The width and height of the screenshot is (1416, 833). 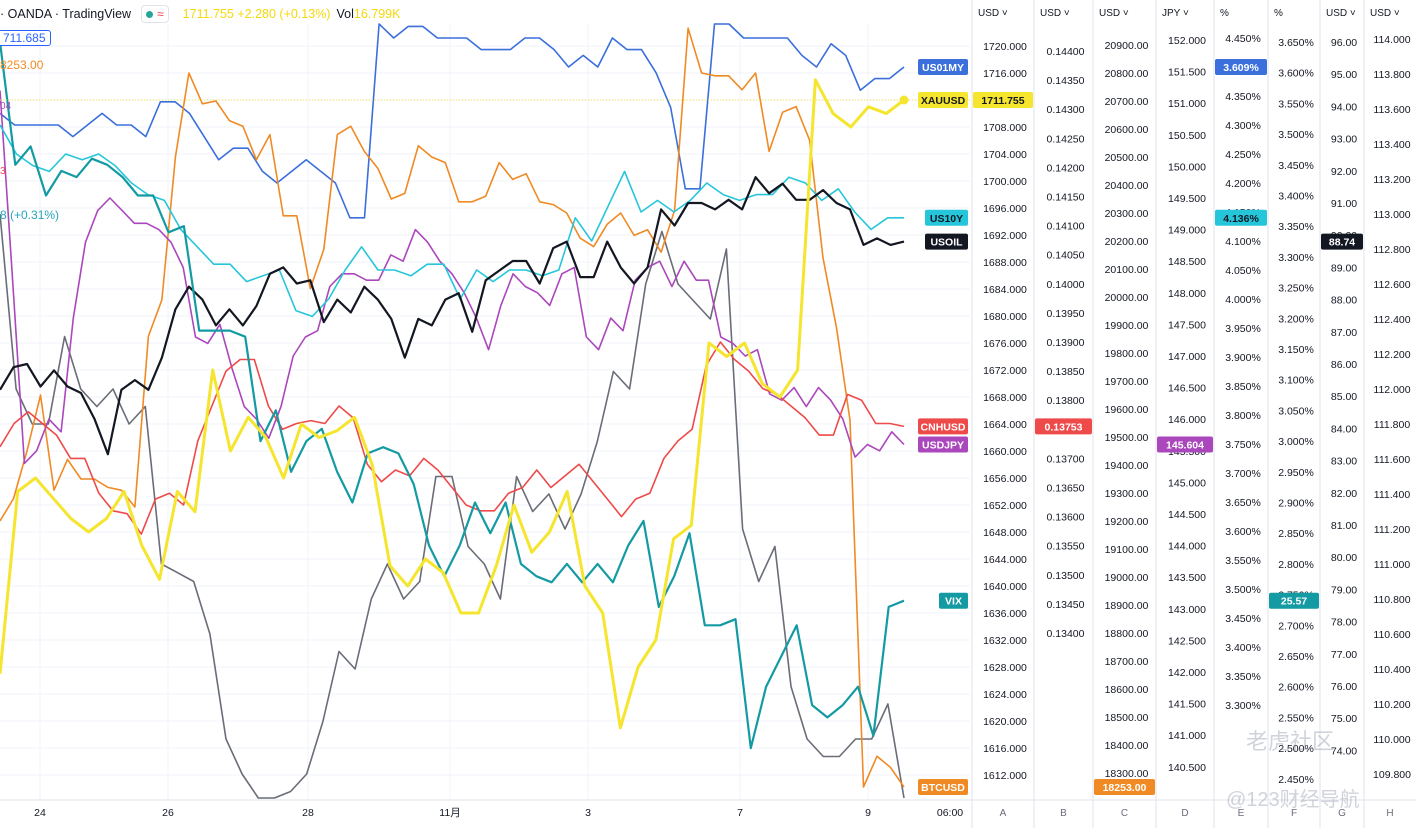 What do you see at coordinates (1344, 107) in the screenshot?
I see `axis-tick-label: 94.00` at bounding box center [1344, 107].